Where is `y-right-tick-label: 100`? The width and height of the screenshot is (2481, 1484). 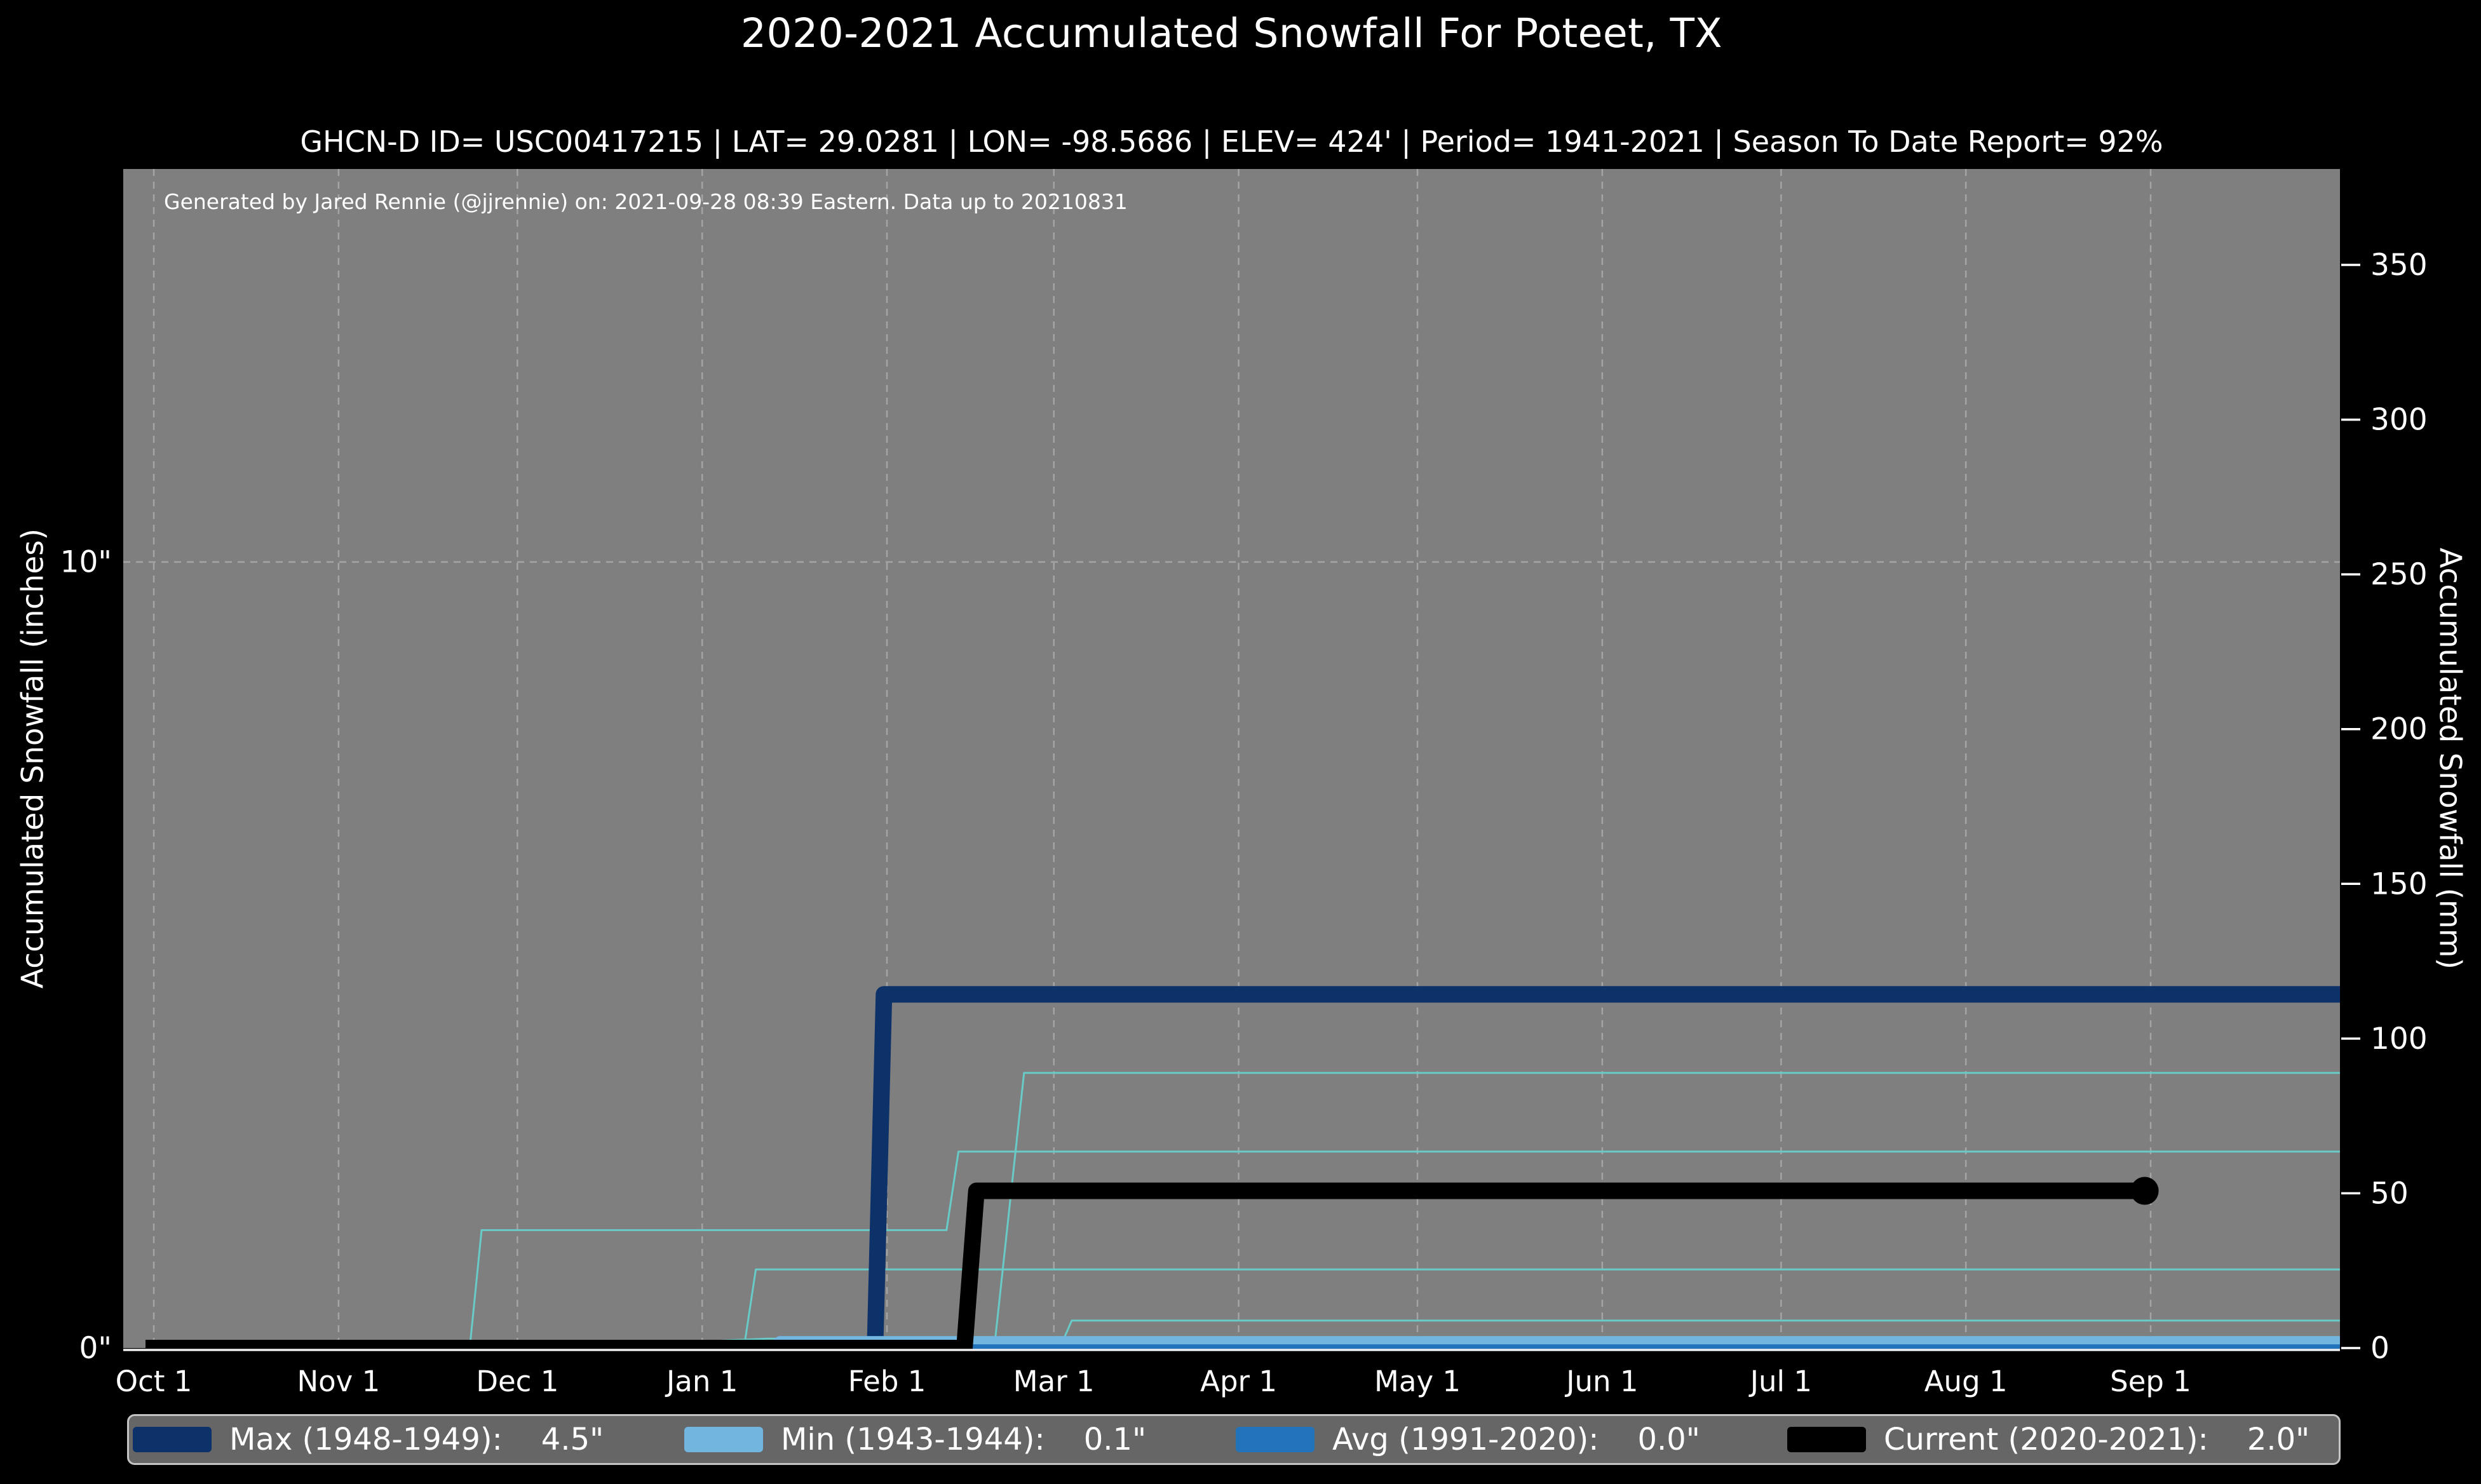
y-right-tick-label: 100 is located at coordinates (2399, 1039).